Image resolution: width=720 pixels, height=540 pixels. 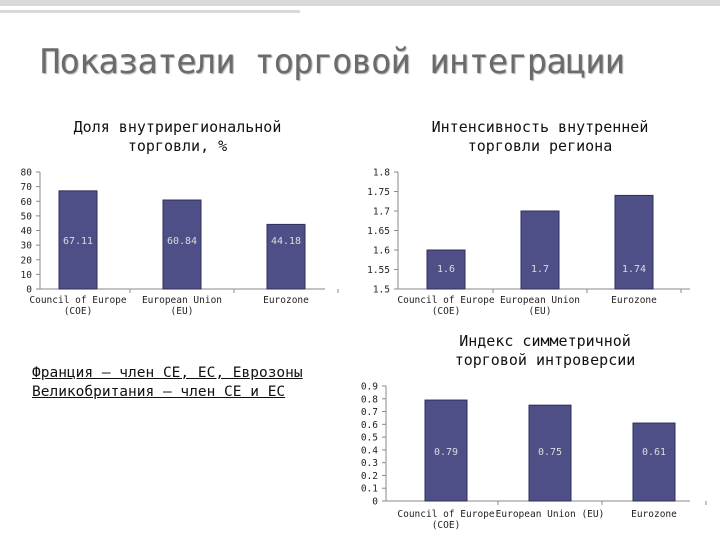 What do you see at coordinates (286, 241) in the screenshot?
I see `chart-1-value-label: 44.18` at bounding box center [286, 241].